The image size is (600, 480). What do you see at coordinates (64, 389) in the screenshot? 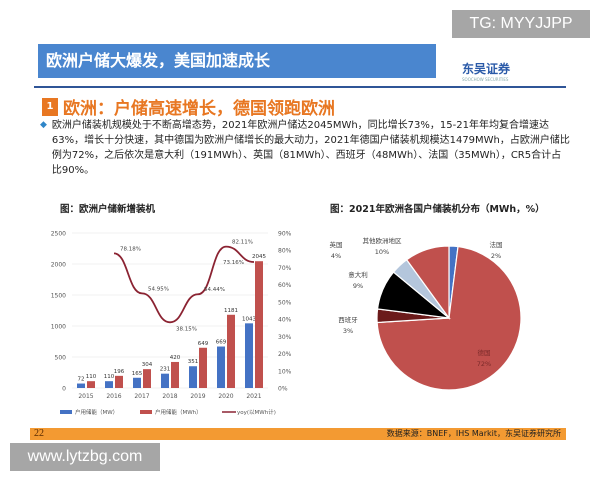
I see `y-tick-label: 0` at bounding box center [64, 389].